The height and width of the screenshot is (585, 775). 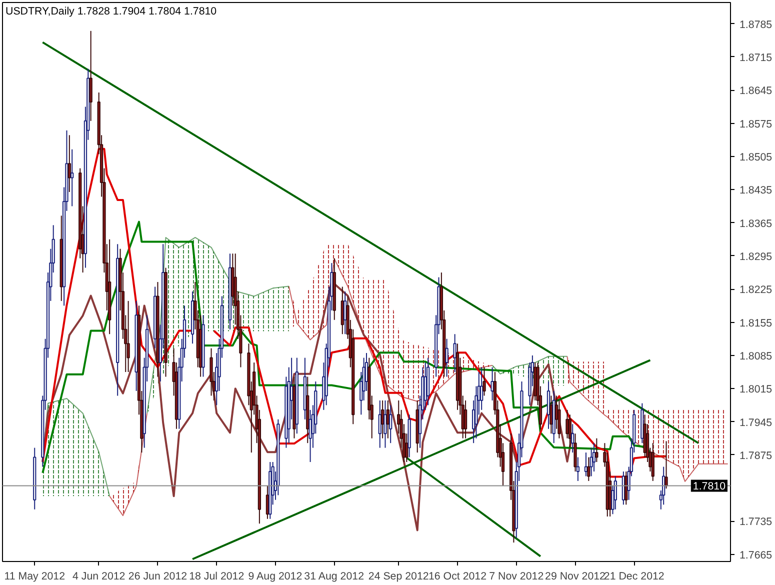 What do you see at coordinates (756, 157) in the screenshot?
I see `y-tick-label: 1.8505` at bounding box center [756, 157].